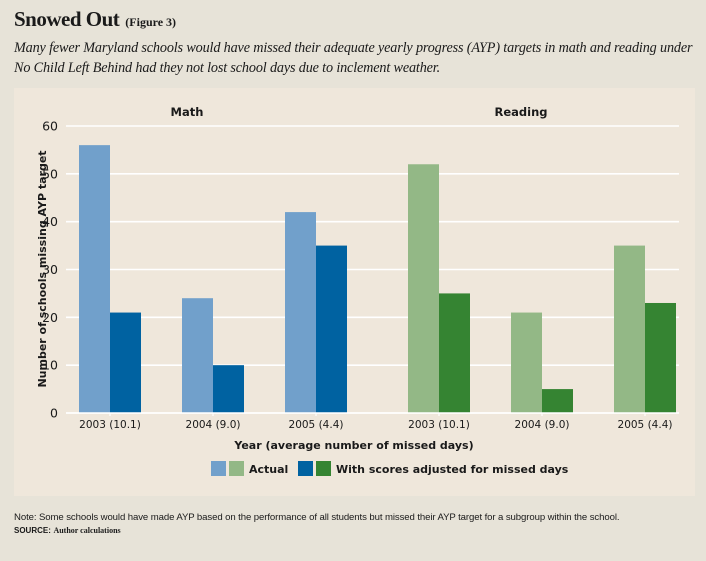 The width and height of the screenshot is (706, 561). I want to click on figure-label: (Figure 3), so click(151, 22).